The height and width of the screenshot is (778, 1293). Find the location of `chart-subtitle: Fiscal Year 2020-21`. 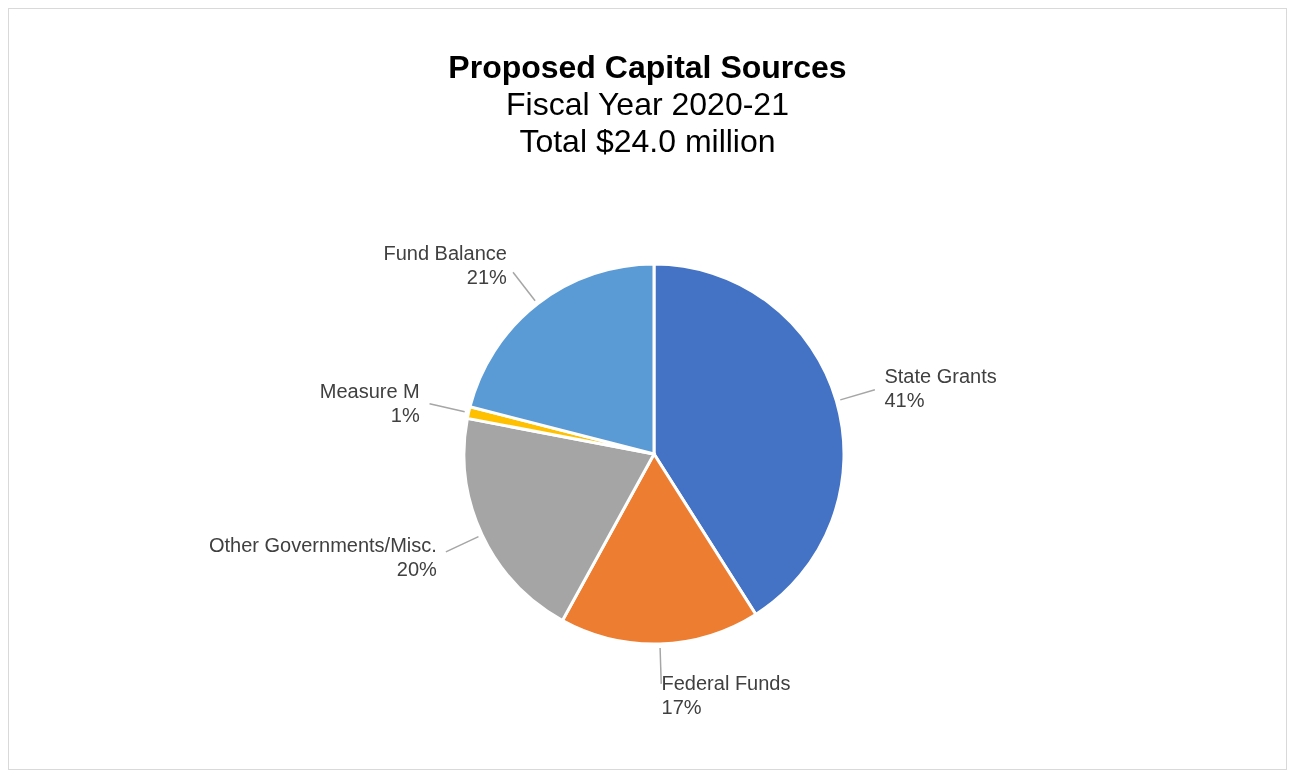

chart-subtitle: Fiscal Year 2020-21 is located at coordinates (647, 104).